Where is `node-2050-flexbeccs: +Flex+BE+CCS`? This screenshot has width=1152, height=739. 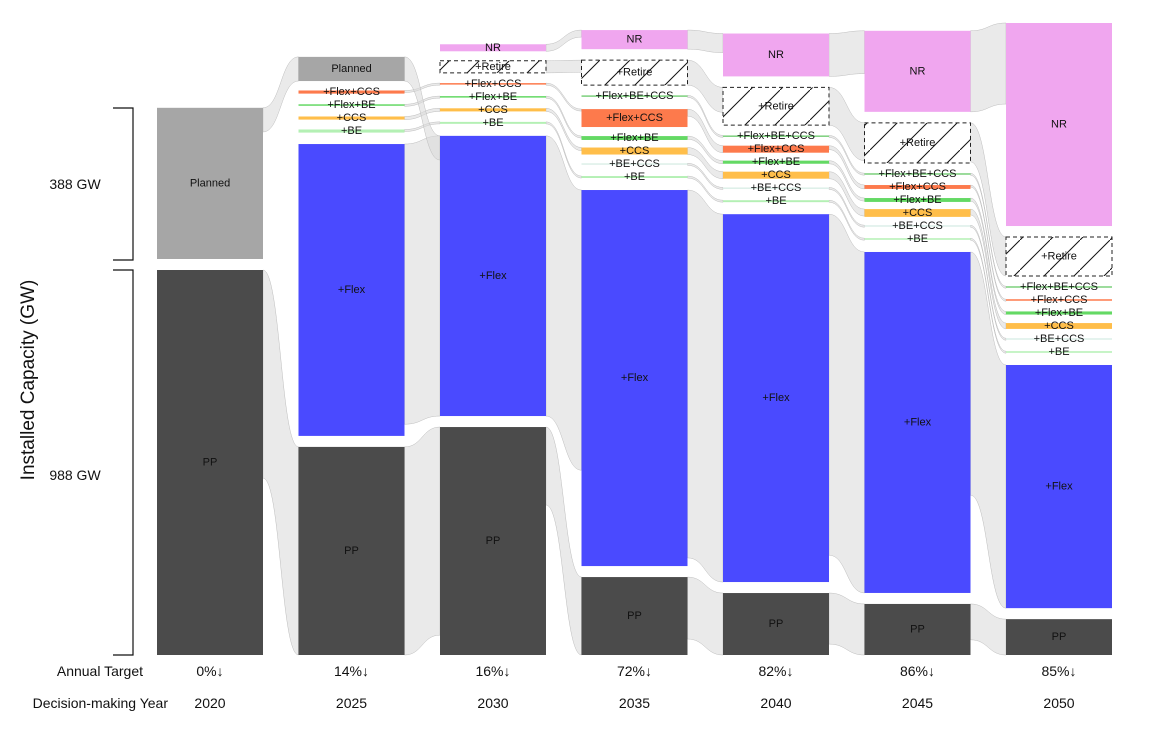 node-2050-flexbeccs: +Flex+BE+CCS is located at coordinates (1059, 287).